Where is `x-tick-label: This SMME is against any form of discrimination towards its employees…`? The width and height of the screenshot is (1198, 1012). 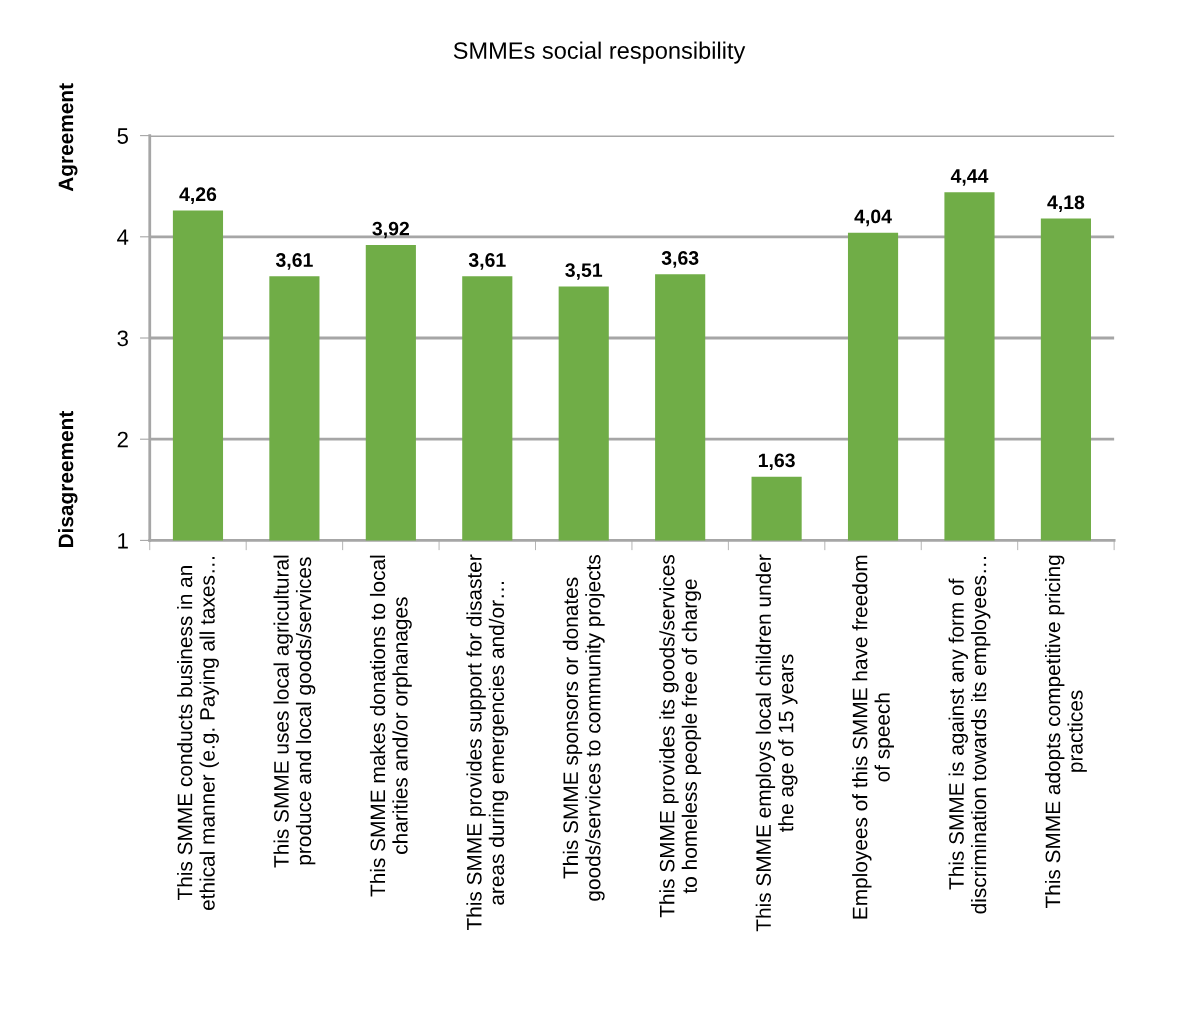
x-tick-label: This SMME is against any form of discrimination towards its employees… is located at coordinates (969, 735).